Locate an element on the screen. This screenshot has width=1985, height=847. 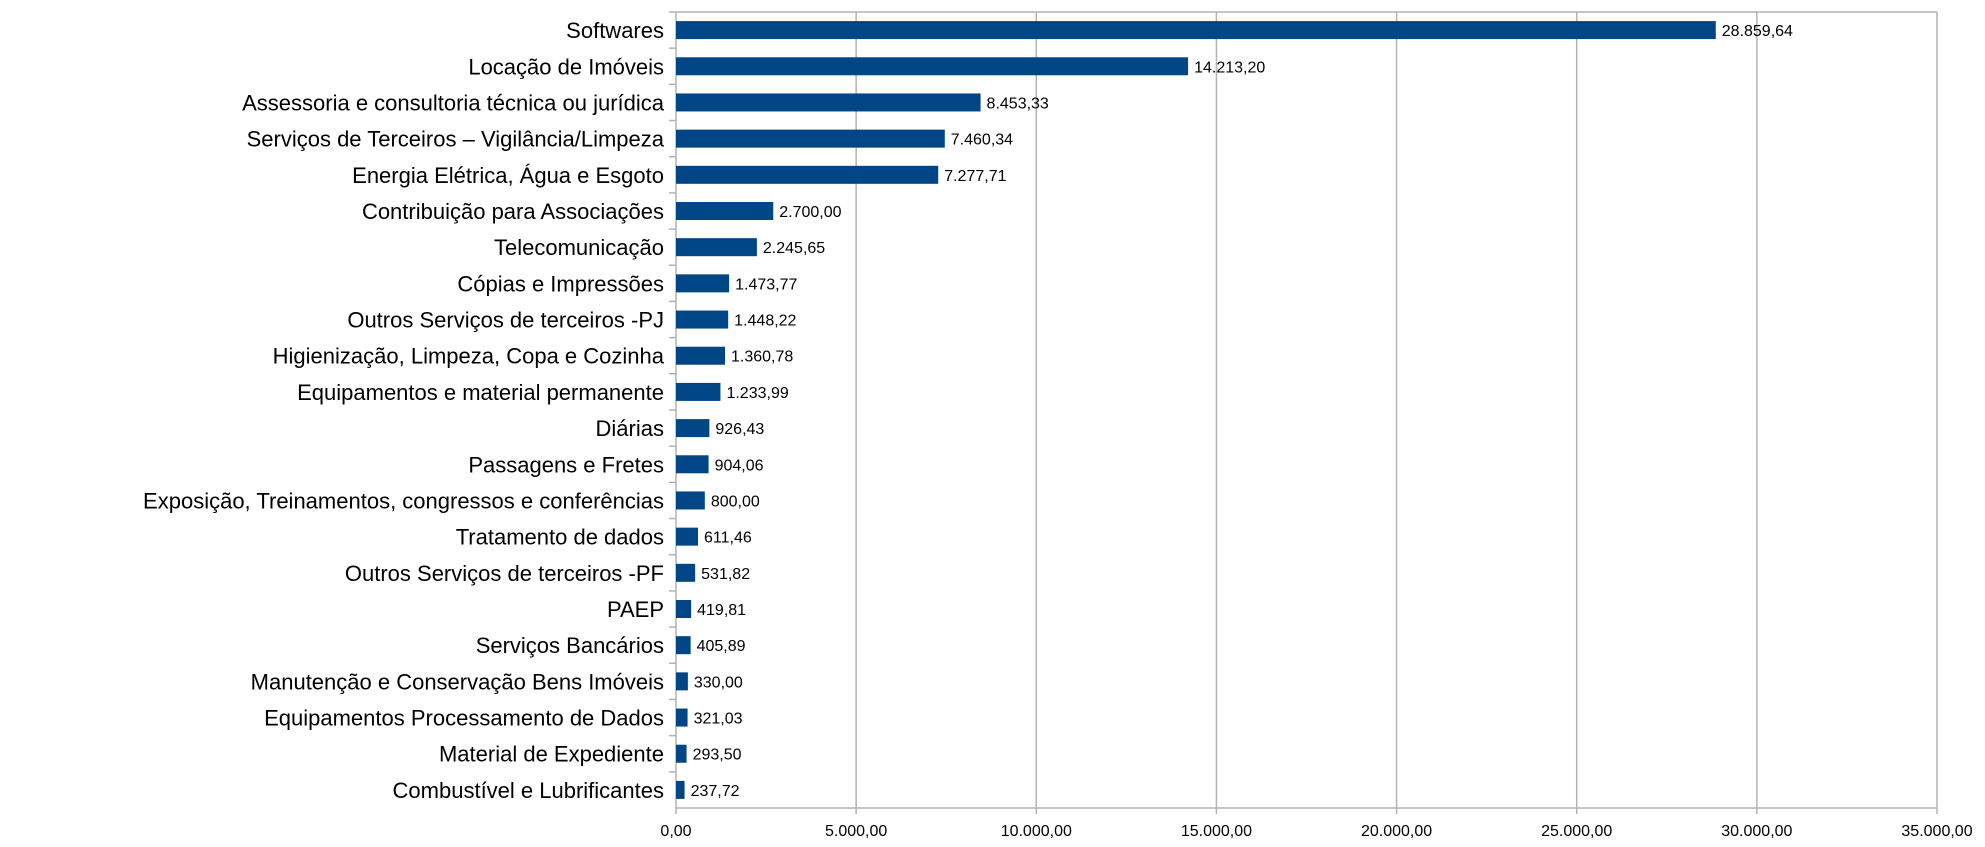
category-label: Tratamento de dados is located at coordinates (560, 537).